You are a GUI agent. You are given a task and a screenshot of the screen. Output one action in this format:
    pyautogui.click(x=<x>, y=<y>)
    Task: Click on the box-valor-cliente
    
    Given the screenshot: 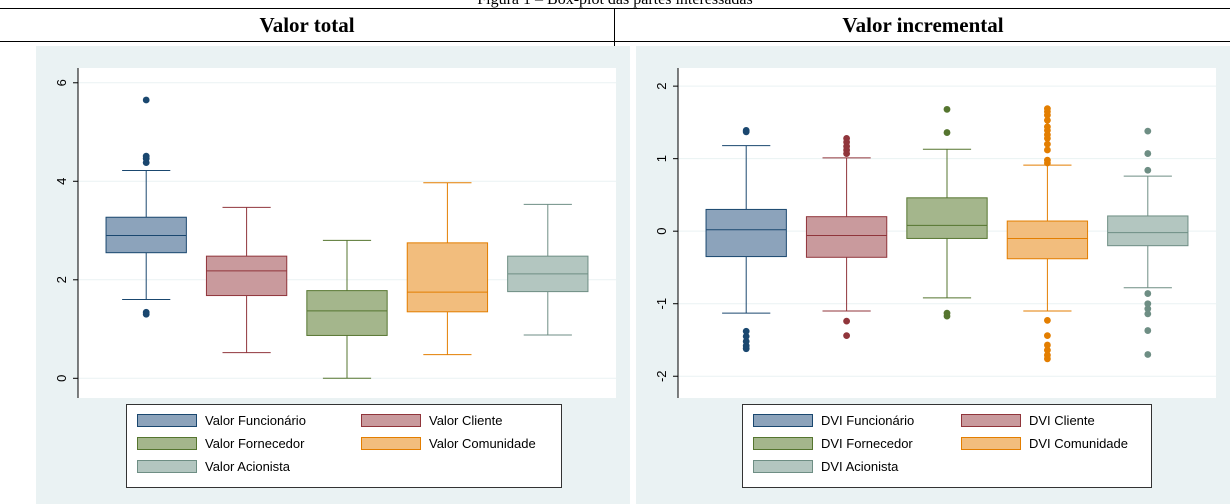 What is the action you would take?
    pyautogui.click(x=246, y=280)
    